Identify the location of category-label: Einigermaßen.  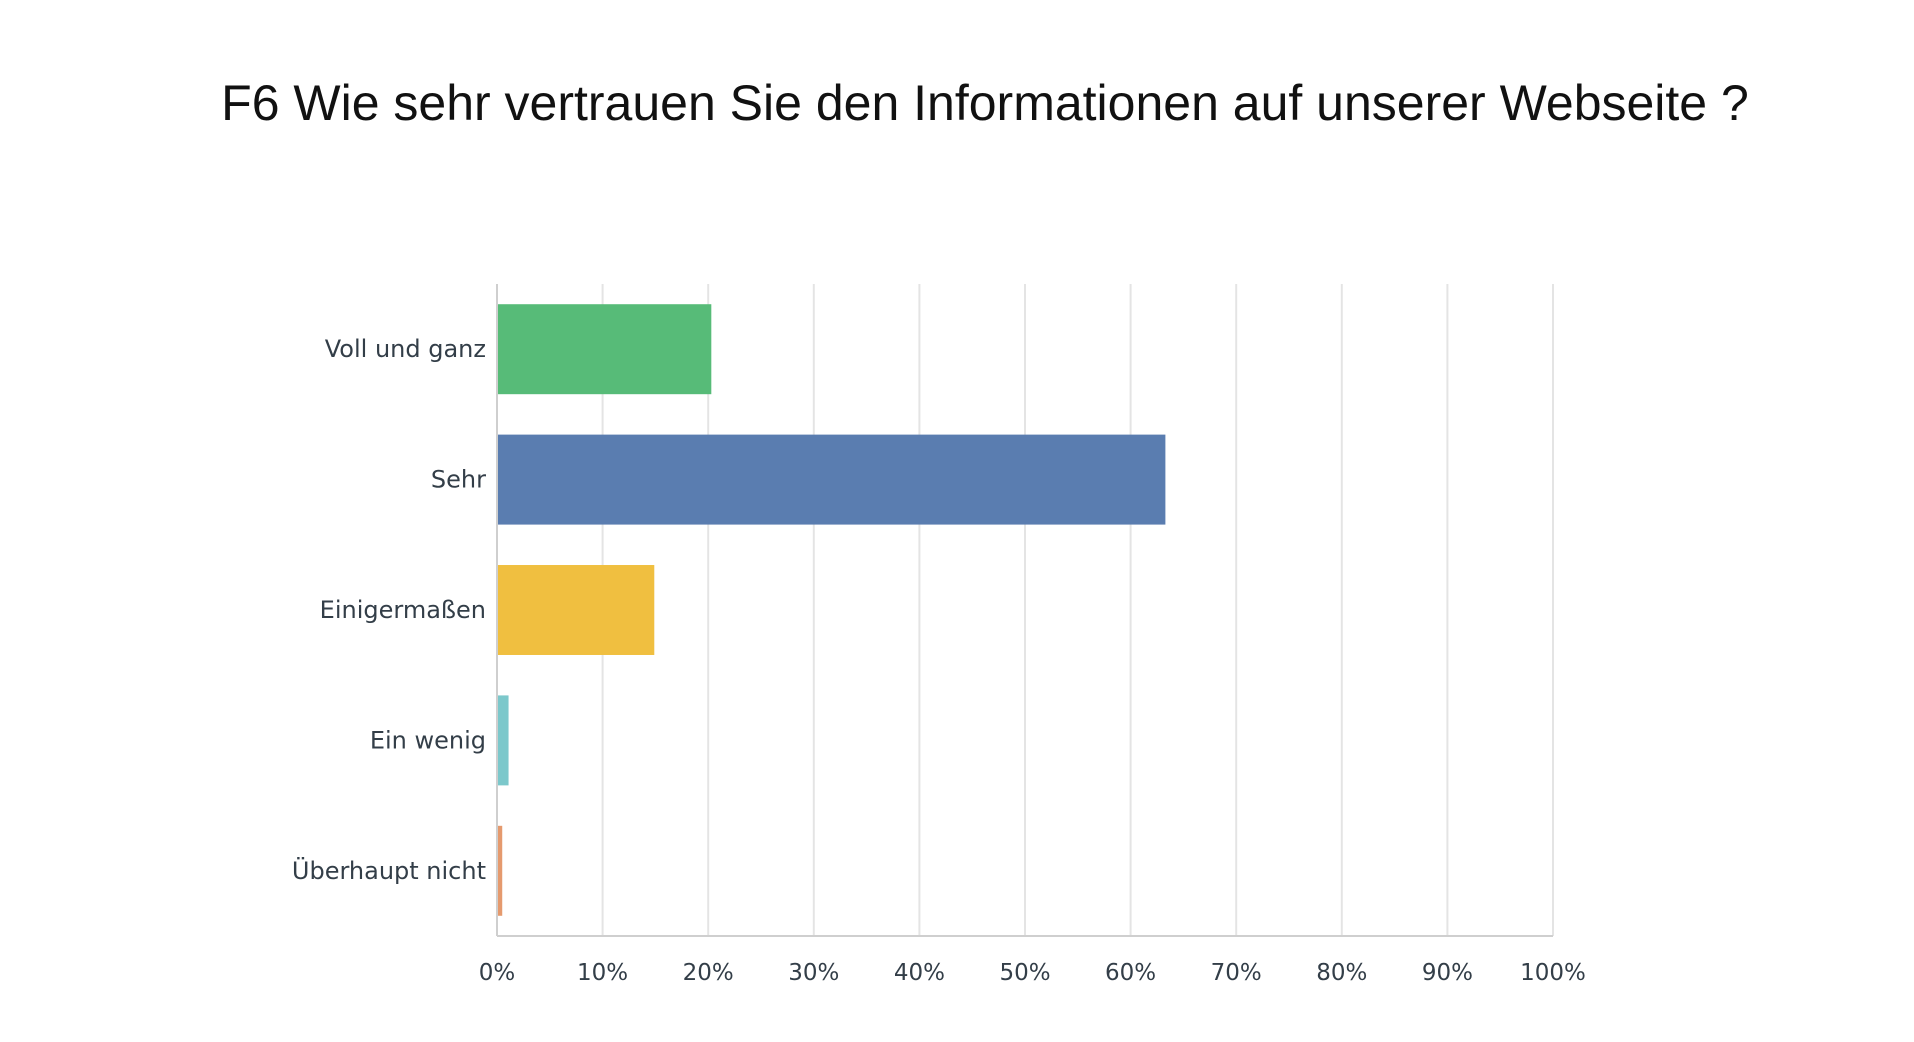
(403, 610).